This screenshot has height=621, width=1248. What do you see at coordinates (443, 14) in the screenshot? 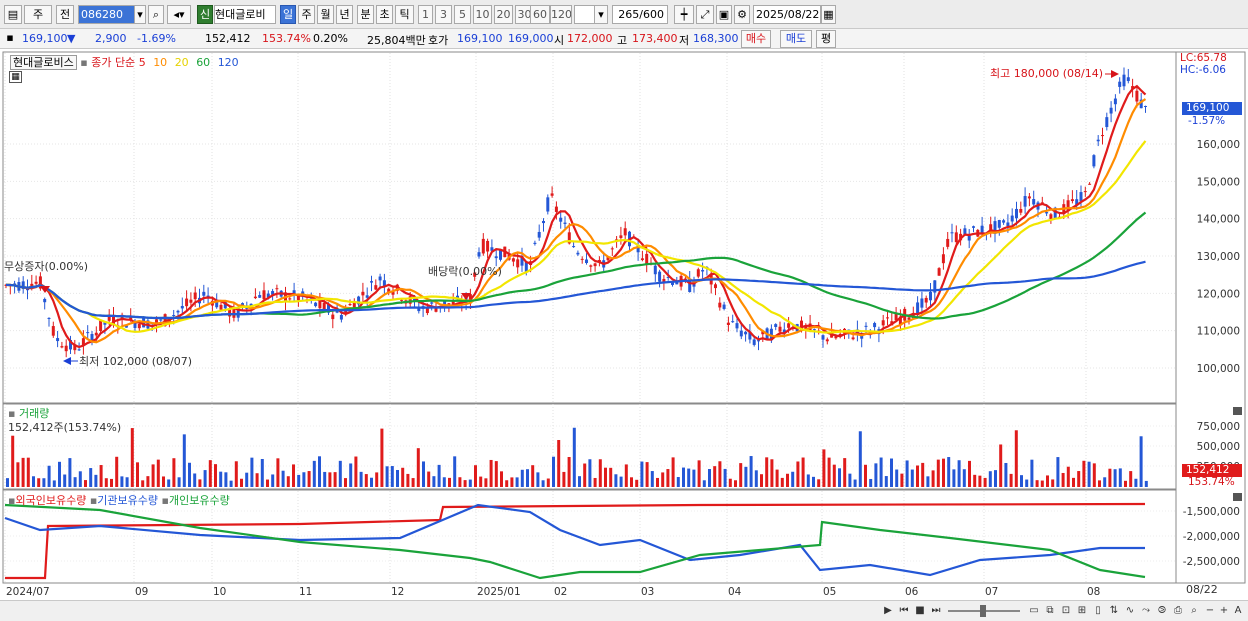
I see `interval-3: 3` at bounding box center [443, 14].